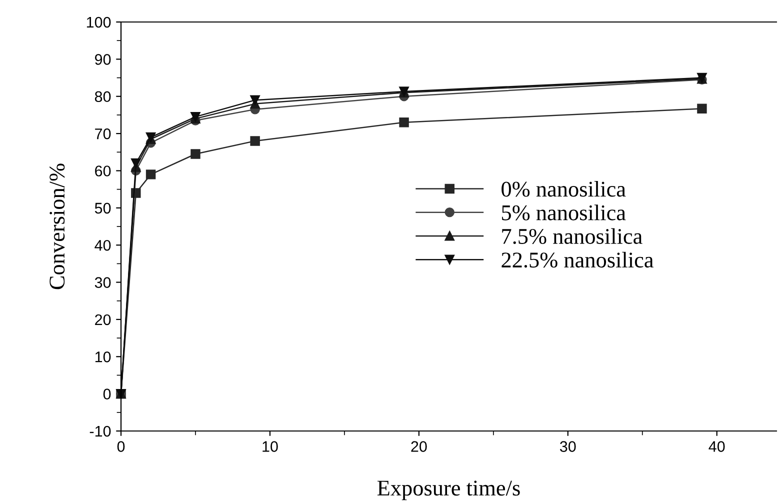 The image size is (778, 503). What do you see at coordinates (564, 189) in the screenshot?
I see `legend-label: 0% nanosilica` at bounding box center [564, 189].